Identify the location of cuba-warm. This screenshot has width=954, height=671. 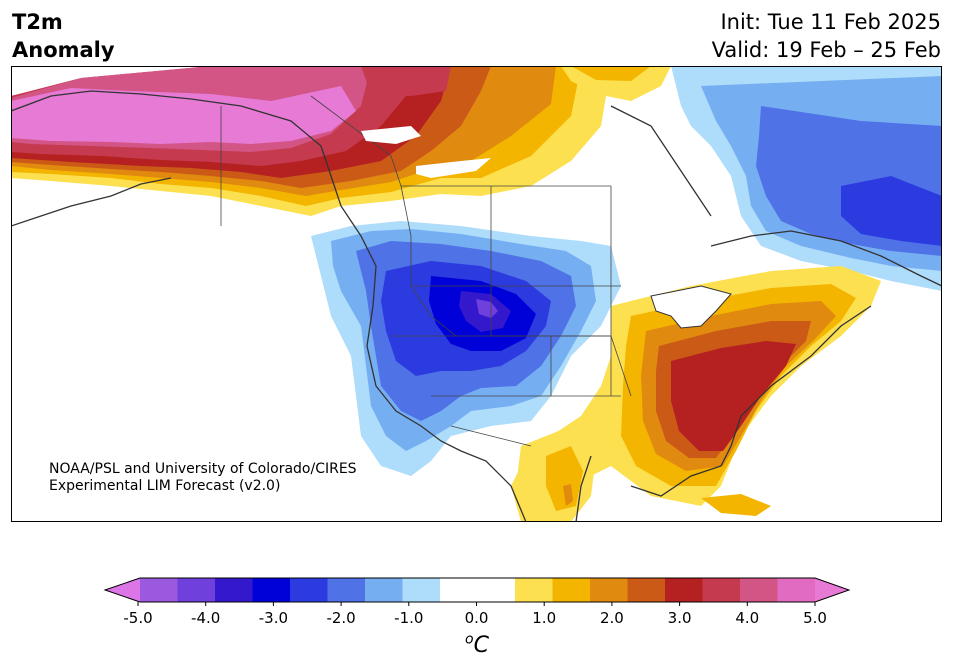
(736, 505).